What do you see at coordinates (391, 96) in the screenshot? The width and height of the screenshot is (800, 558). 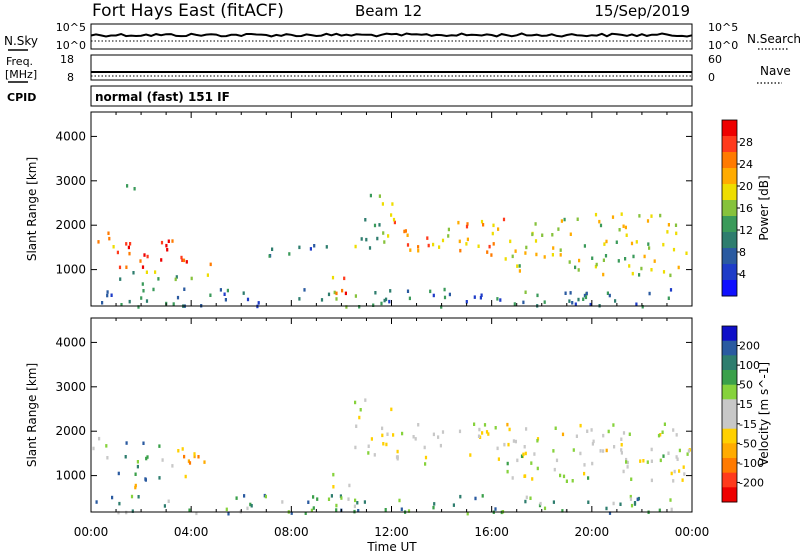 I see `cpid-panel-frame` at bounding box center [391, 96].